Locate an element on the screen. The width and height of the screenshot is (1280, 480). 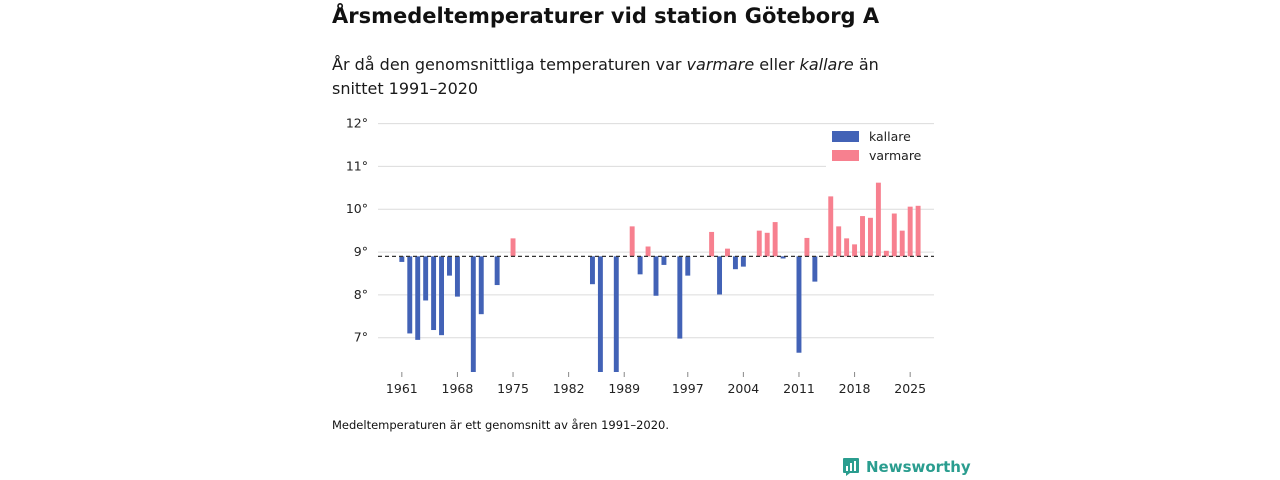
x-tick-label: 1968 is located at coordinates (458, 388).